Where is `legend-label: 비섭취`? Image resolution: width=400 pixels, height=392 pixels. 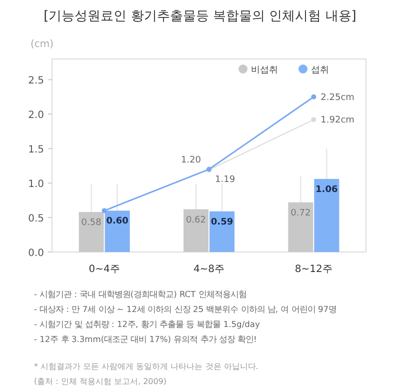 legend-label: 비섭취 is located at coordinates (264, 71).